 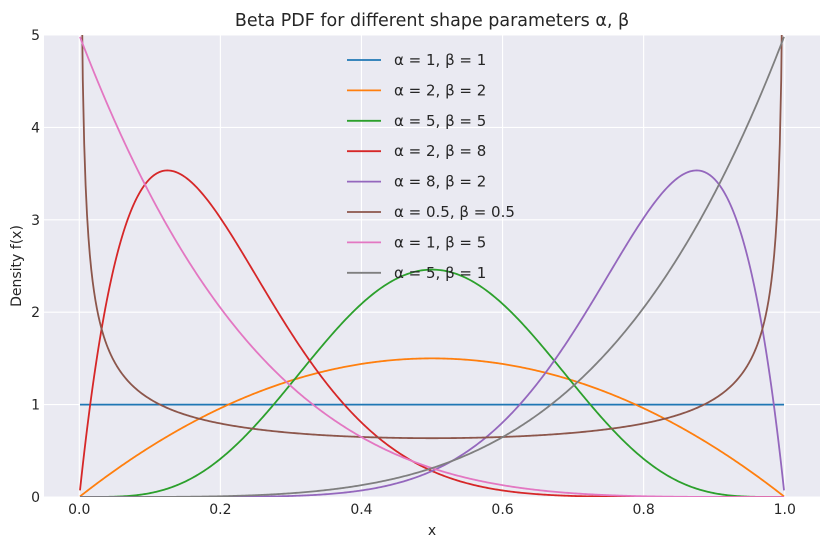 What do you see at coordinates (79, 510) in the screenshot?
I see `x-tick-label: 0.0` at bounding box center [79, 510].